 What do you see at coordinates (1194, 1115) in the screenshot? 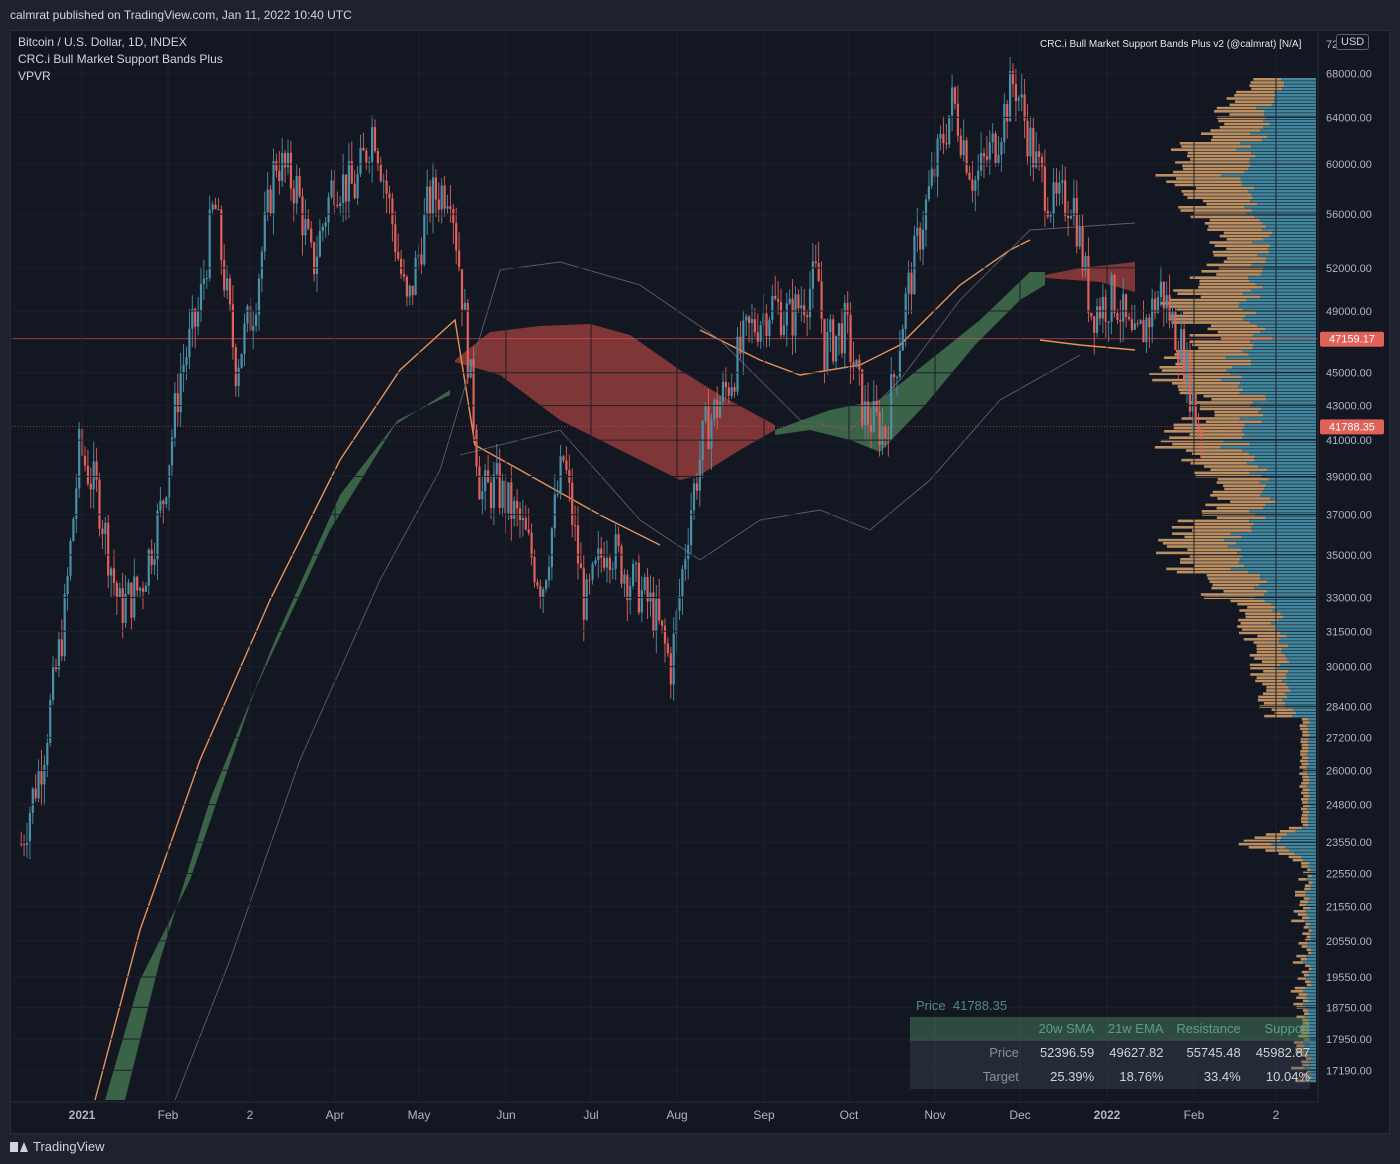
I see `x-tick-label: Feb` at bounding box center [1194, 1115].